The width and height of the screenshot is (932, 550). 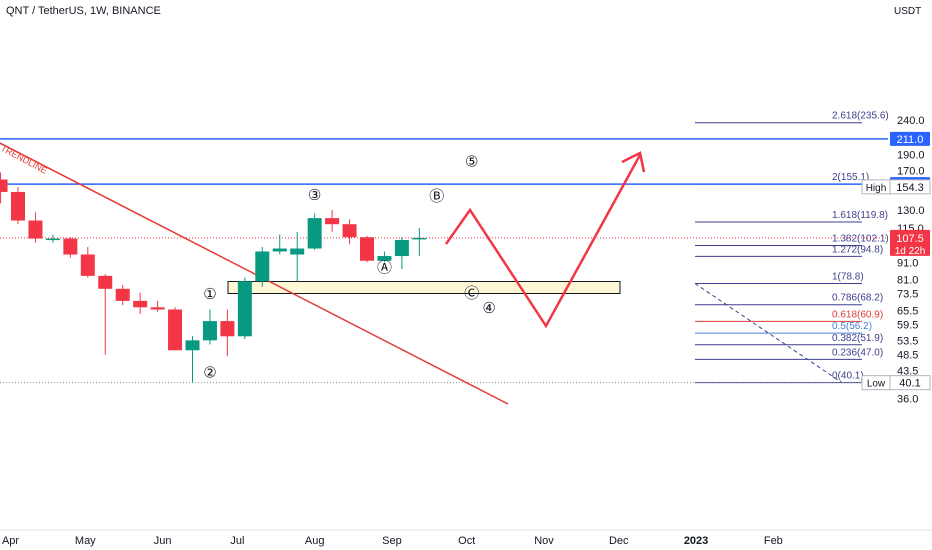 What do you see at coordinates (848, 376) in the screenshot?
I see `fib-level-label: 0(40.1)` at bounding box center [848, 376].